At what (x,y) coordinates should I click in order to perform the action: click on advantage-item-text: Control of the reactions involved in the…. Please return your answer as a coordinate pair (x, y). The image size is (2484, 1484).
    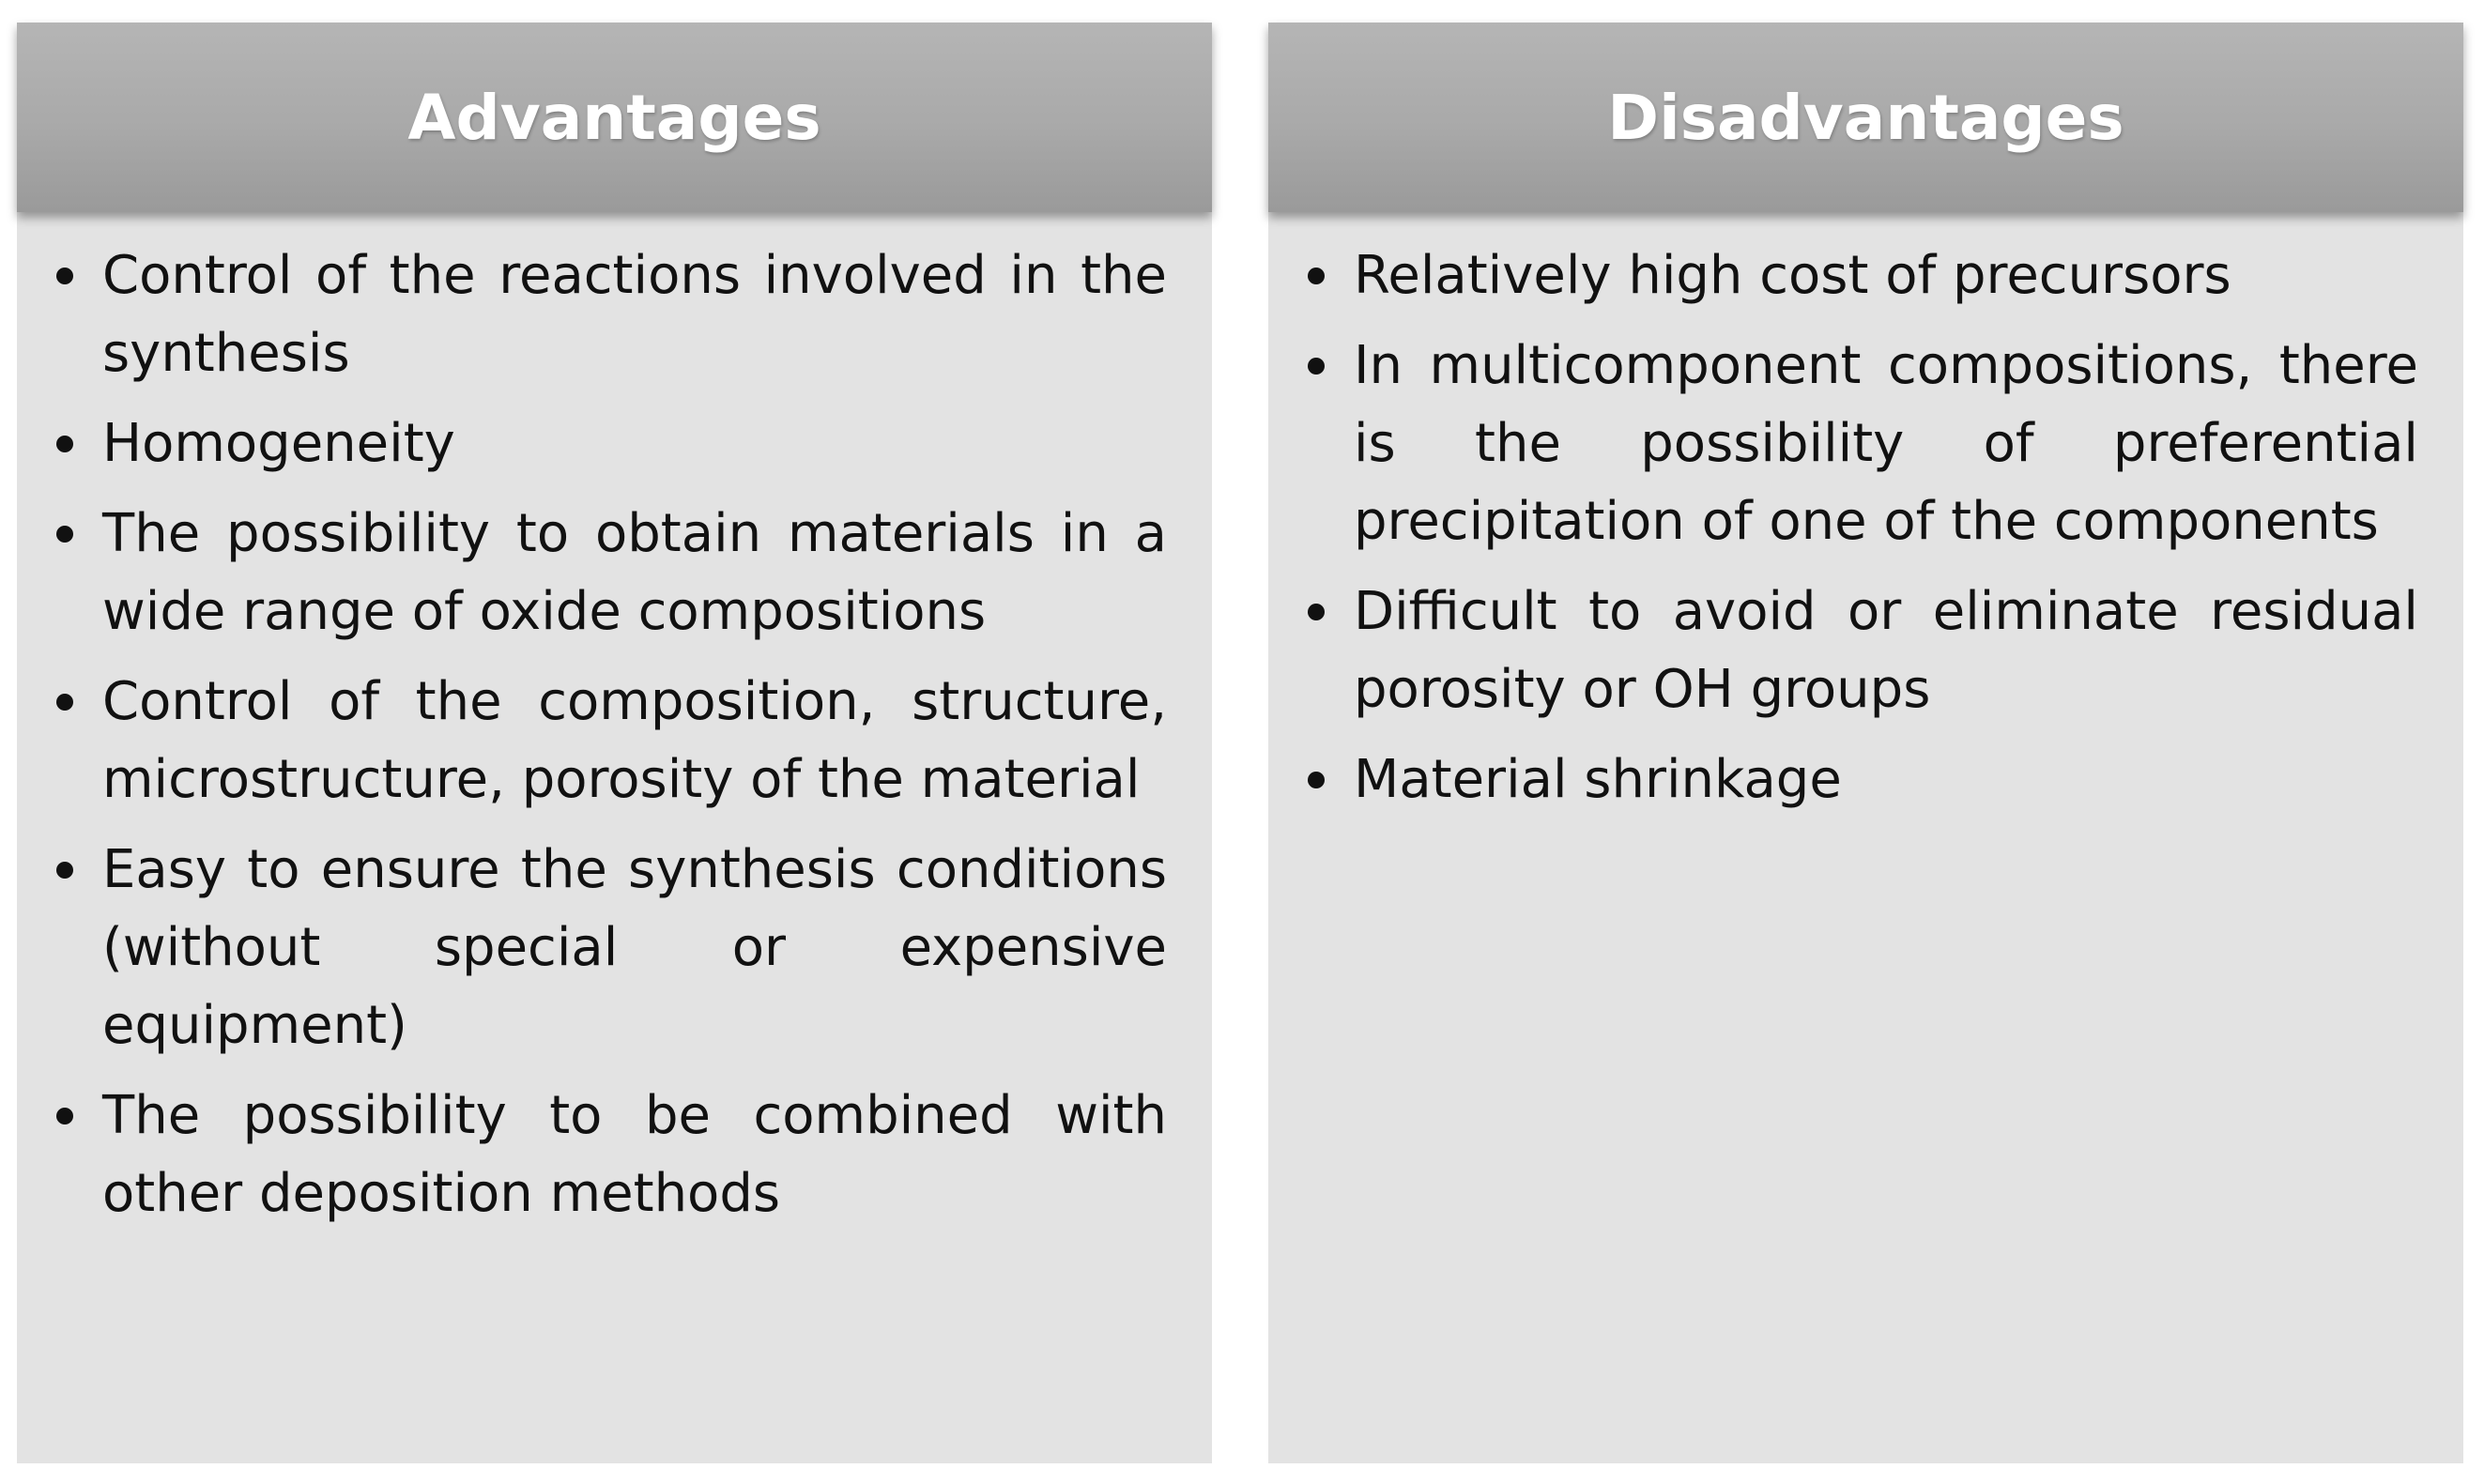
    Looking at the image, I should click on (635, 314).